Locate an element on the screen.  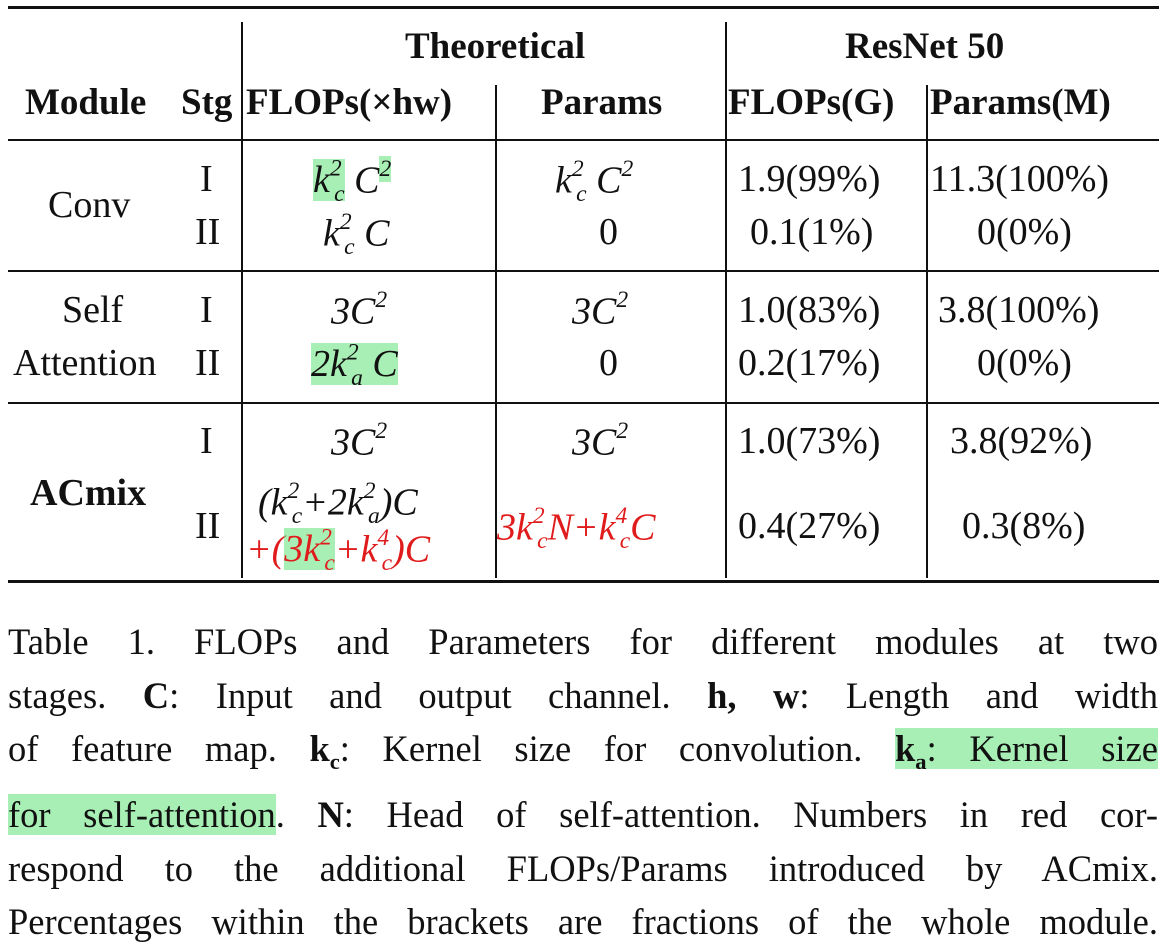
header-params-m: Params(M) is located at coordinates (1020, 102).